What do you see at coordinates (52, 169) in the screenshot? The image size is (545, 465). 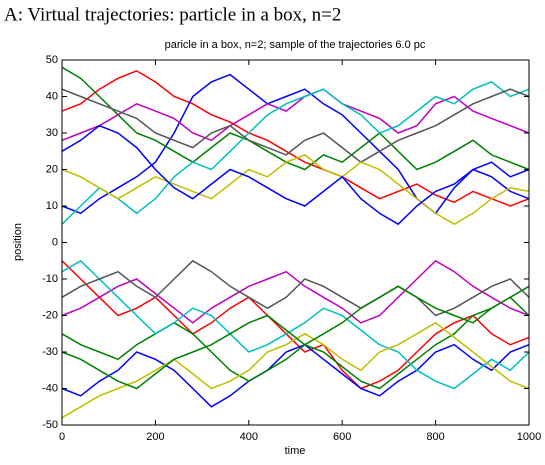 I see `y-tick-label: 20` at bounding box center [52, 169].